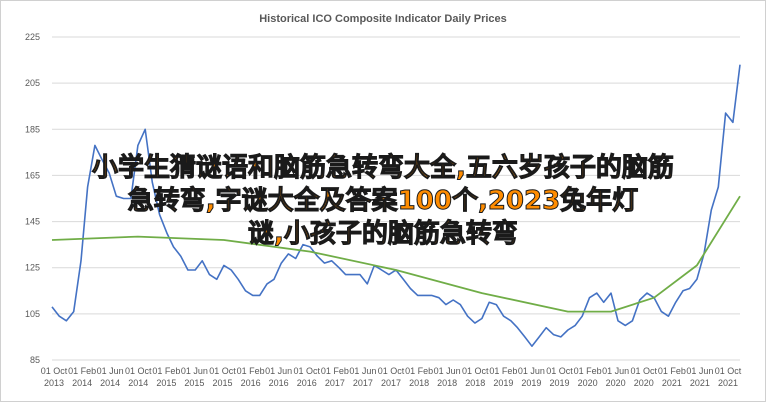 This screenshot has width=766, height=402. I want to click on y-tick-label: 125, so click(32, 268).